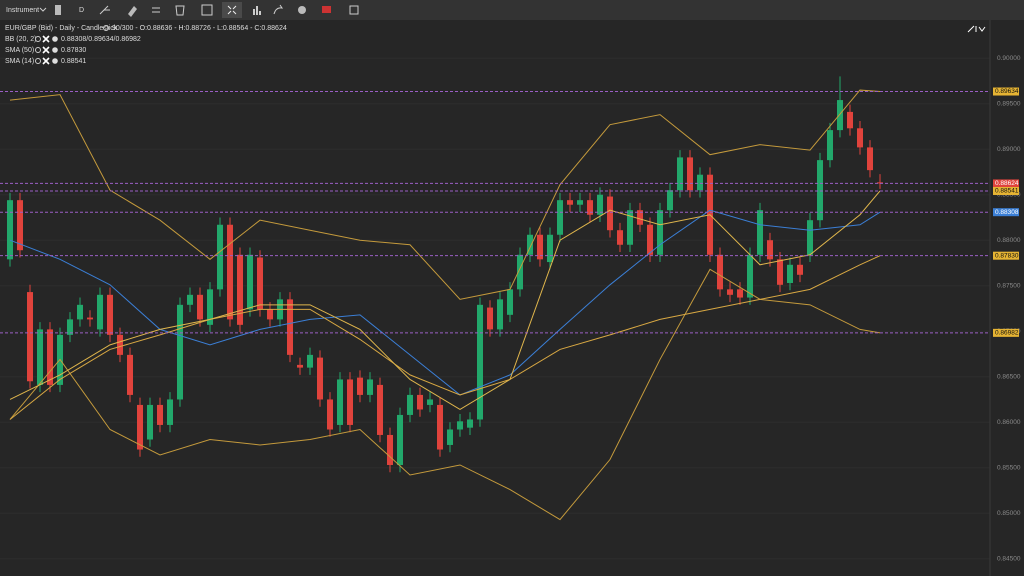 The width and height of the screenshot is (1024, 576). I want to click on fullscreen-icon, so click(976, 29).